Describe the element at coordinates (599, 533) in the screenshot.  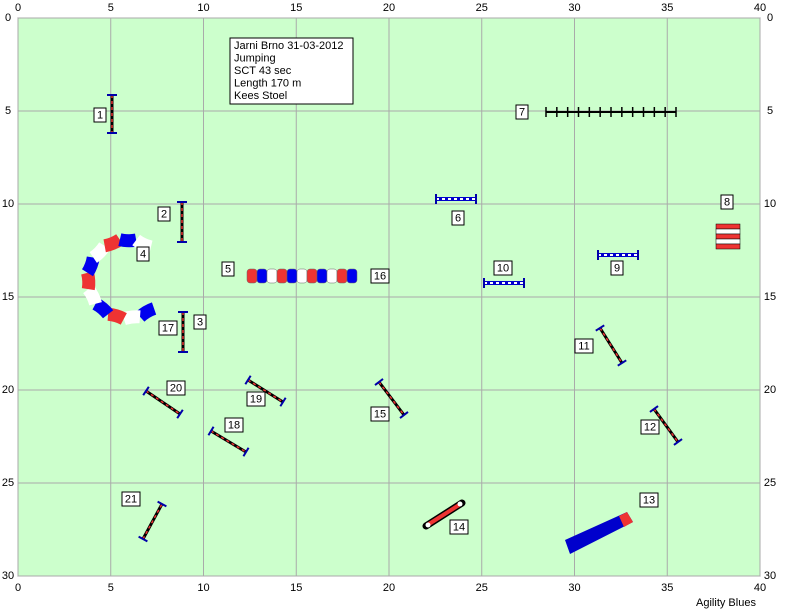
I see `chute` at that location.